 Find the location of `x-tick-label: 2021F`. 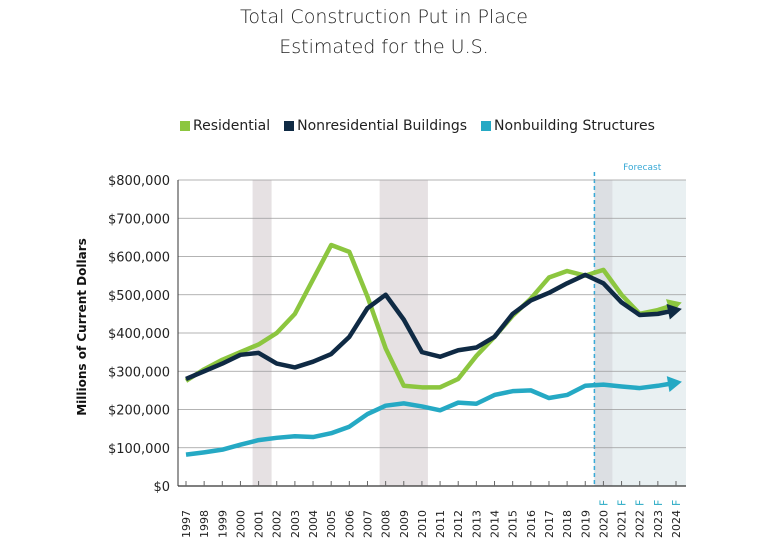

x-tick-label: 2021F is located at coordinates (622, 519).